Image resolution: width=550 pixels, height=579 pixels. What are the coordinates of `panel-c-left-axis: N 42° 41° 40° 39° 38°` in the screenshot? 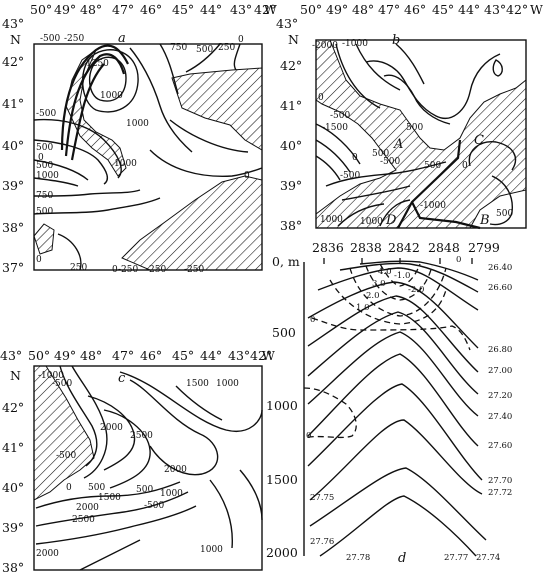 It's located at (13, 471).